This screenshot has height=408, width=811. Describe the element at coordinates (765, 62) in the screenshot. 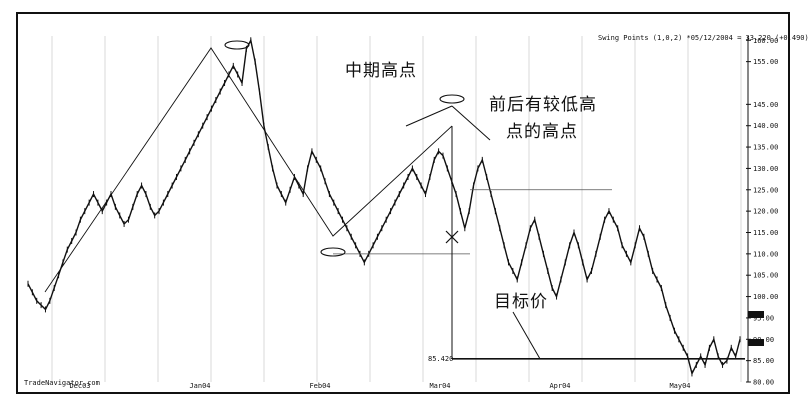

I see `y-tick-label: 155.00` at that location.